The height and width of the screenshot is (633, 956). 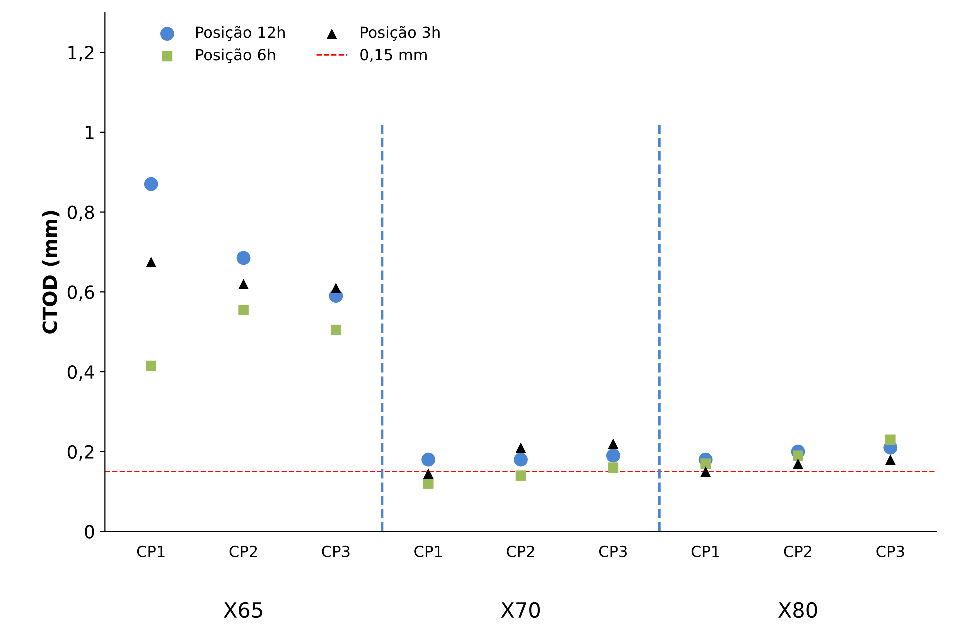 I want to click on y-axis-title: CTOD (mm), so click(x=51, y=272).